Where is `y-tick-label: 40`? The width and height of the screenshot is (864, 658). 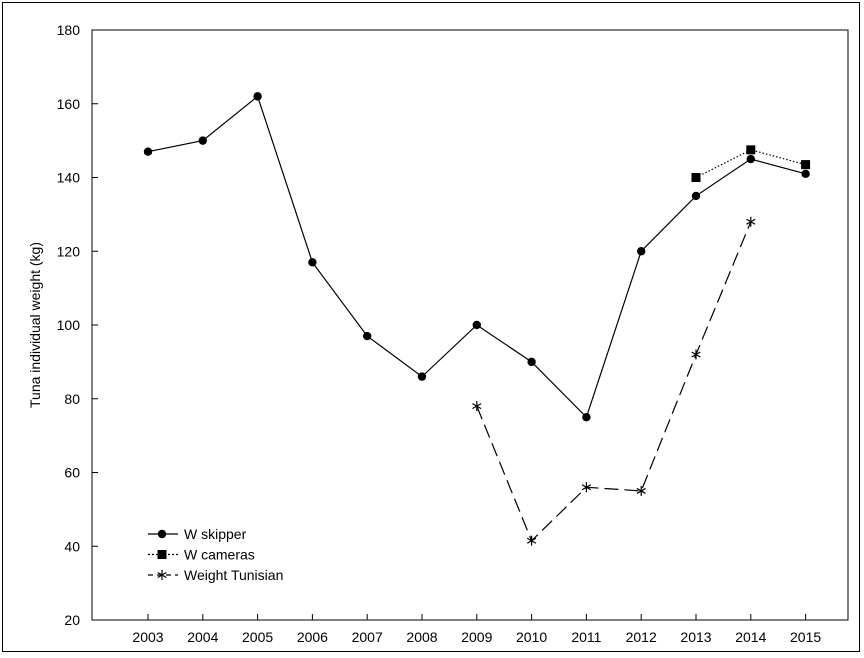
y-tick-label: 40 is located at coordinates (72, 546).